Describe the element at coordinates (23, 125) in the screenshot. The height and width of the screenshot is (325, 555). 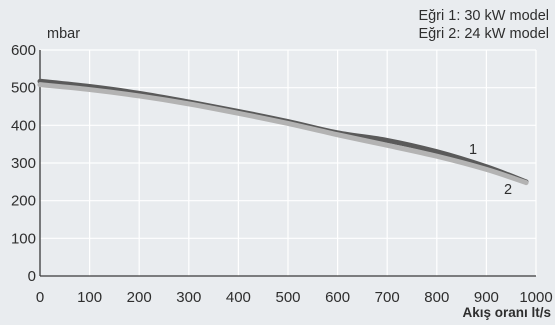
I see `y-tick-label: 400` at that location.